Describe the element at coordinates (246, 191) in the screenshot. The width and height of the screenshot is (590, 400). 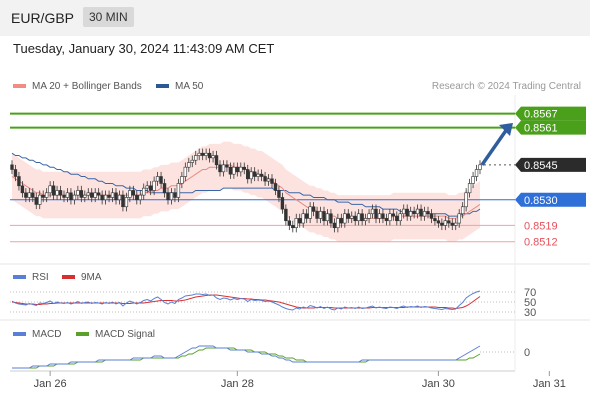
I see `ma20-line` at that location.